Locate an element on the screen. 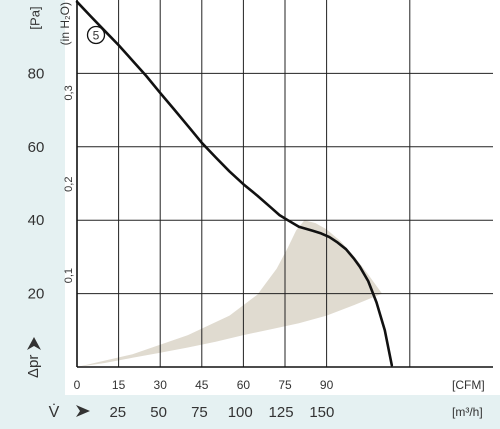 The width and height of the screenshot is (500, 429). y-axis-arrow-icon is located at coordinates (34, 343).